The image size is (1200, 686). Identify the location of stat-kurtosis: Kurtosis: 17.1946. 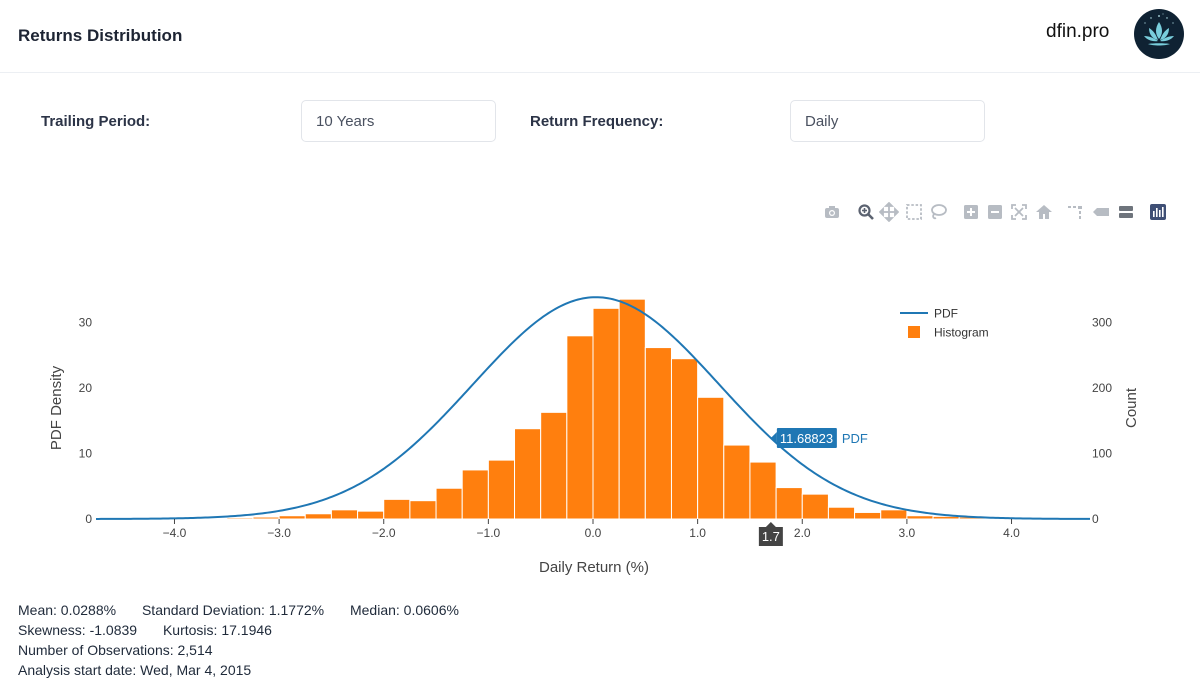
(217, 630).